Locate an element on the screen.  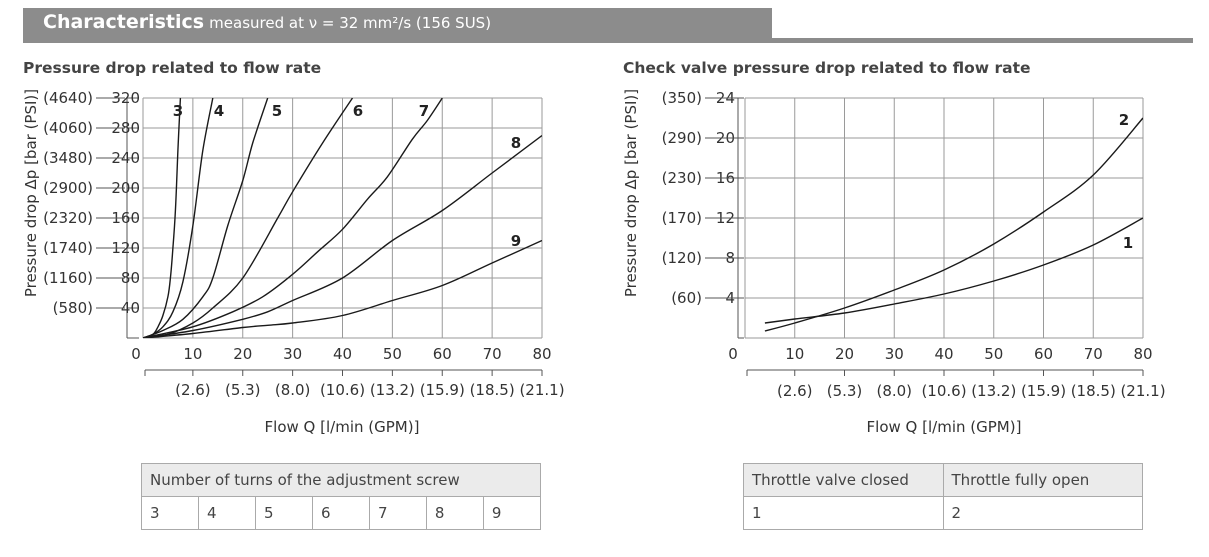
y-tick-psi-label: (3480) is located at coordinates (68, 158).